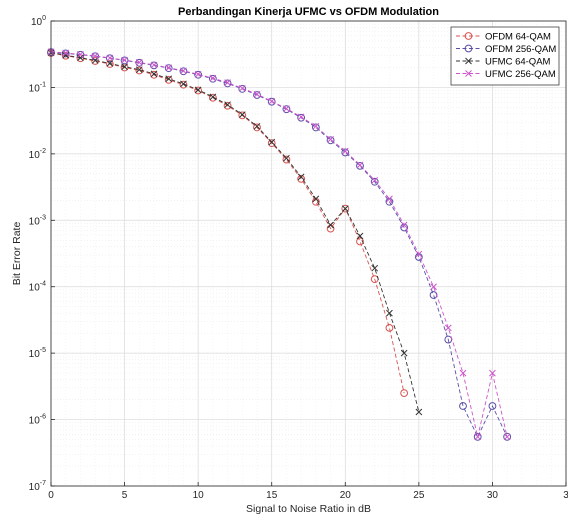  Describe the element at coordinates (37, 287) in the screenshot. I see `y-tick-label: 10⁻⁴` at that location.